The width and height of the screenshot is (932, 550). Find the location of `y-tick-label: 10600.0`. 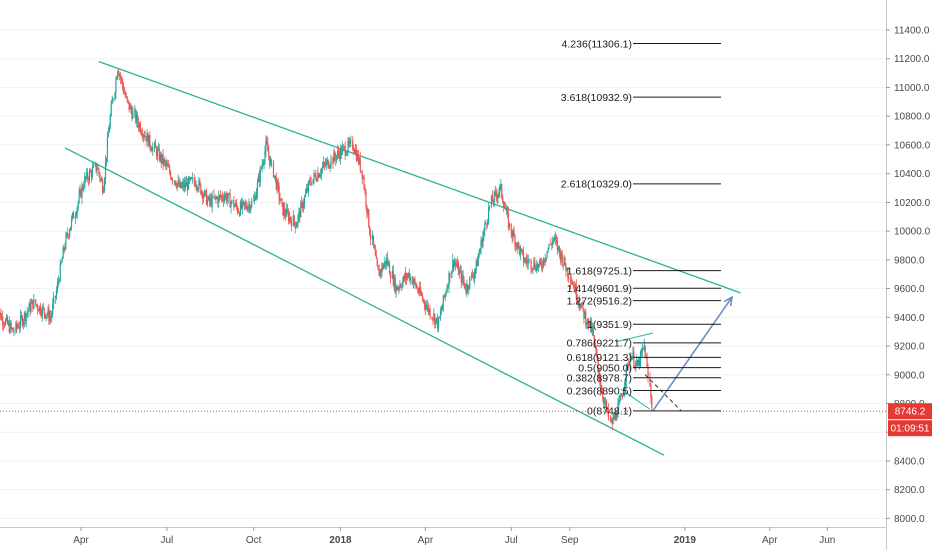

y-tick-label: 10600.0 is located at coordinates (912, 145).